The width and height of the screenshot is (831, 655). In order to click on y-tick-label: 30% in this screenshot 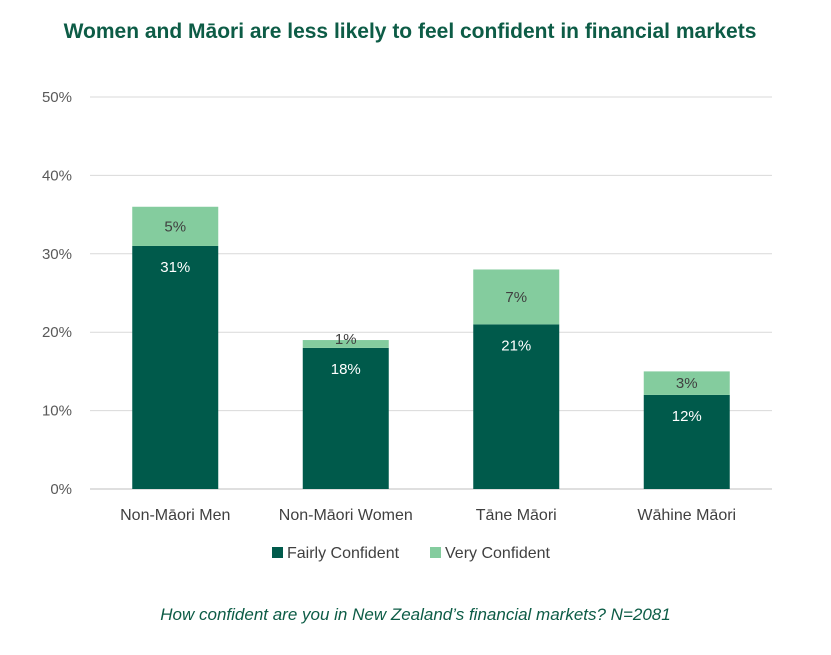, I will do `click(57, 254)`.